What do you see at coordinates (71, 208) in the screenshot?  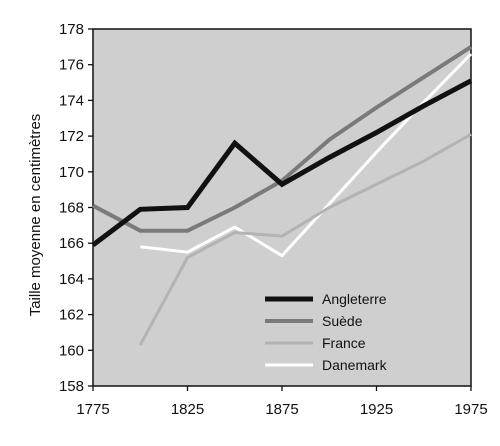 I see `y-tick-label: 168` at bounding box center [71, 208].